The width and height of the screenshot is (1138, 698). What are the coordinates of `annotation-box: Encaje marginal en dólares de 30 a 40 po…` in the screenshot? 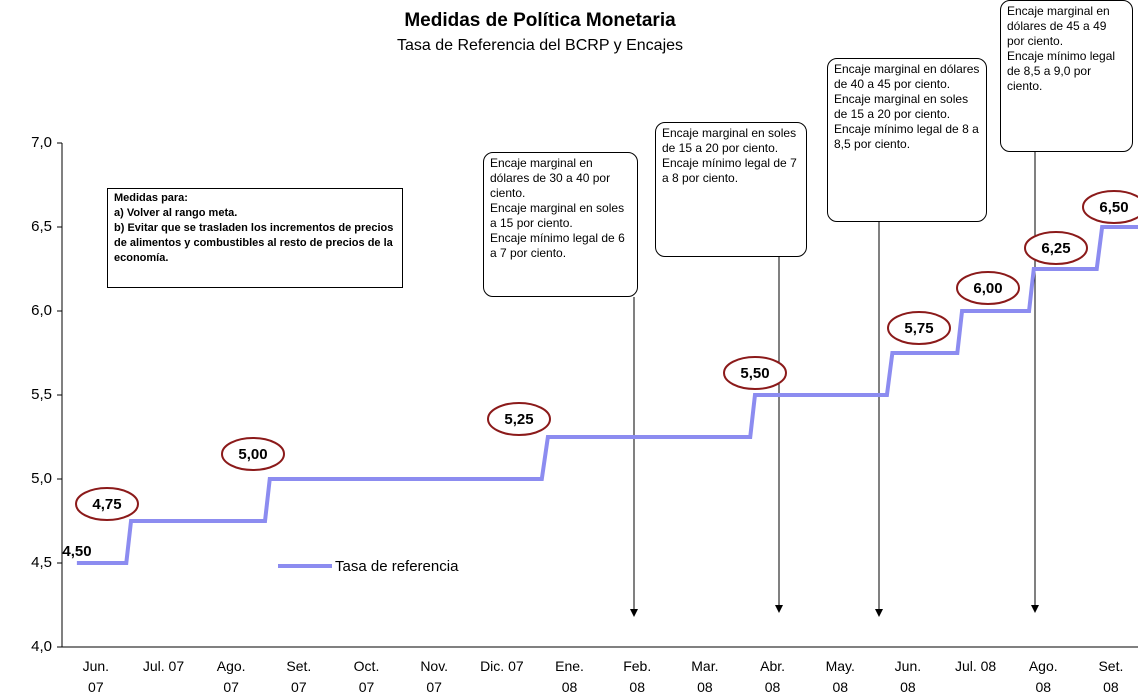 It's located at (560, 224).